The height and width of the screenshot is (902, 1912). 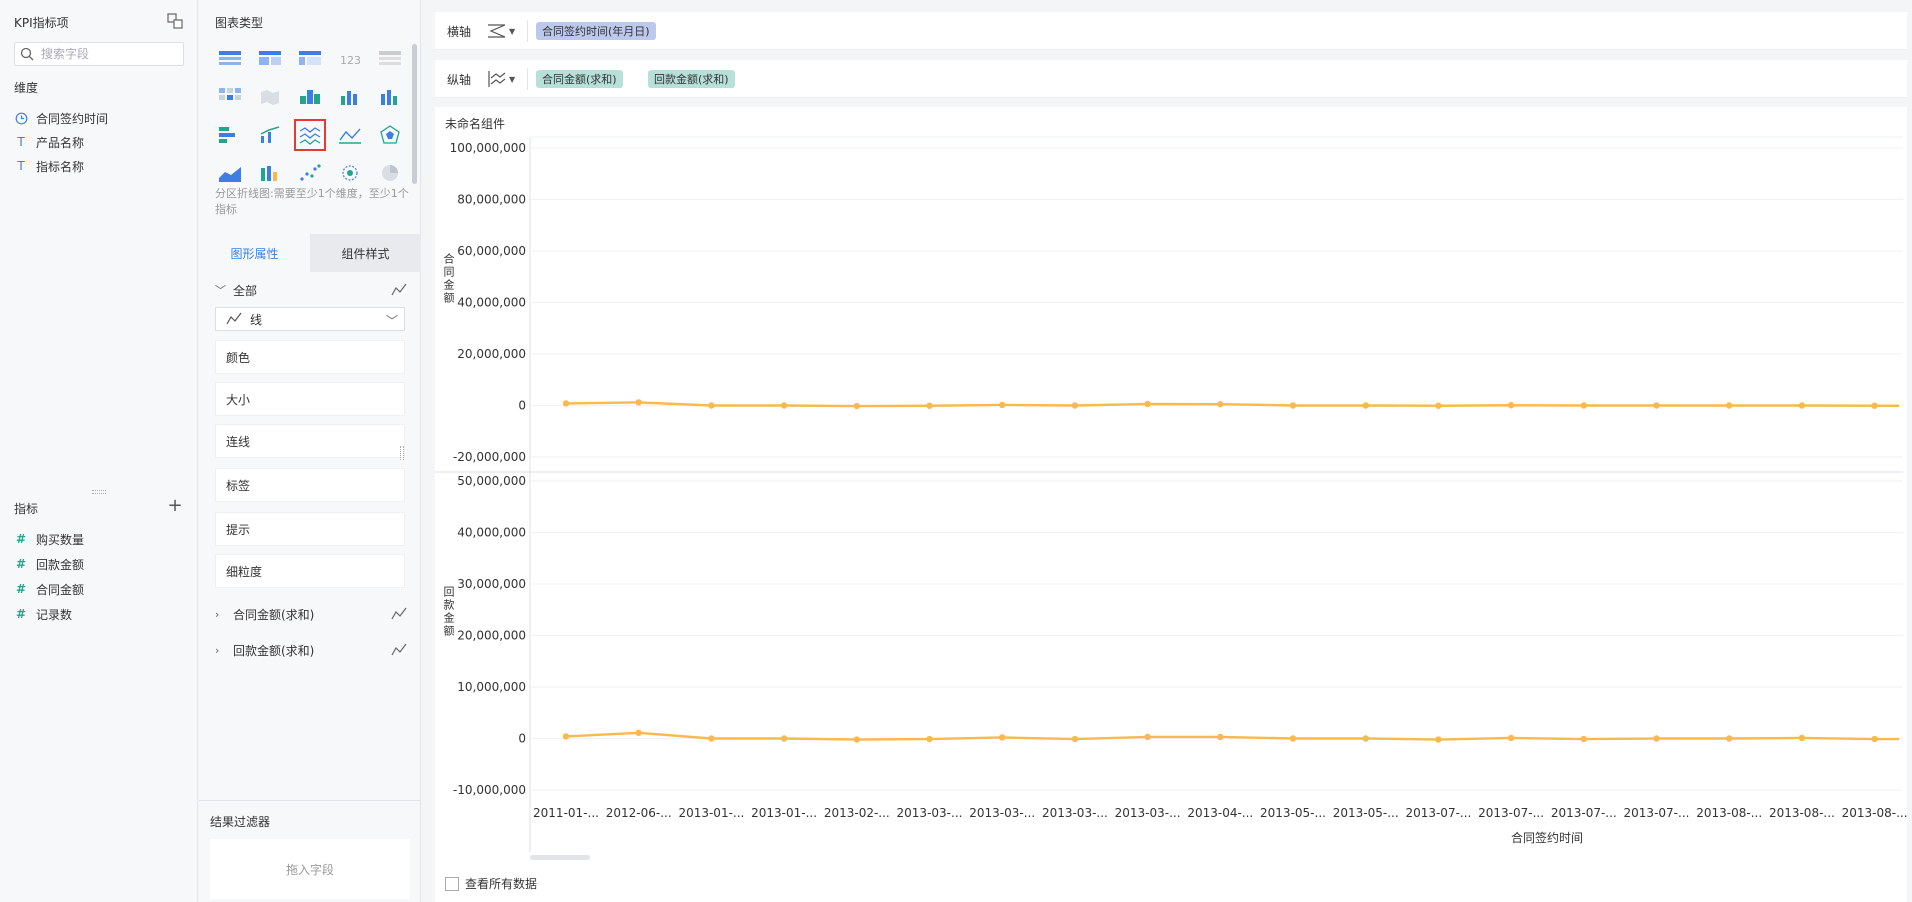 What do you see at coordinates (414, 114) in the screenshot?
I see `chart-type-scrollbar` at bounding box center [414, 114].